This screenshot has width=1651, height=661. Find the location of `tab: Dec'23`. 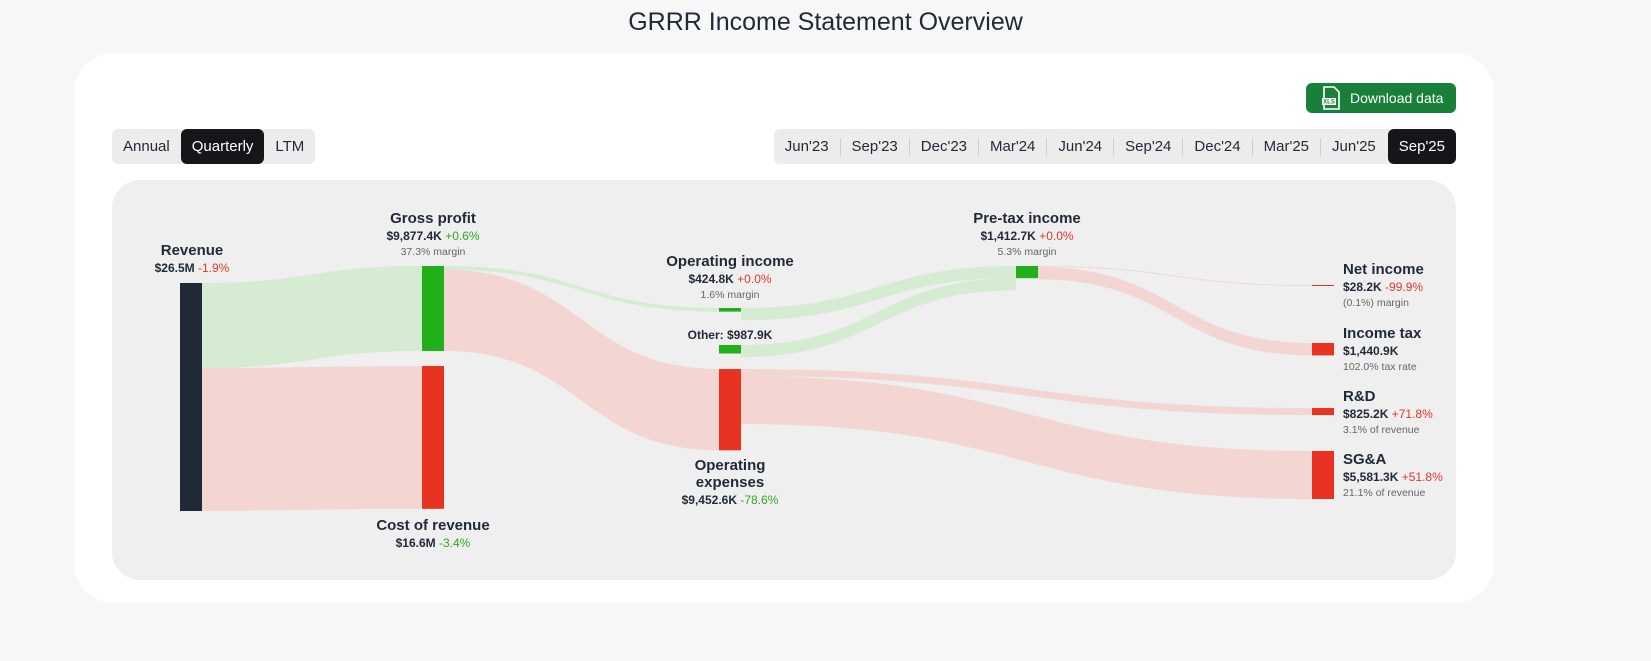

tab: Dec'23 is located at coordinates (944, 146).